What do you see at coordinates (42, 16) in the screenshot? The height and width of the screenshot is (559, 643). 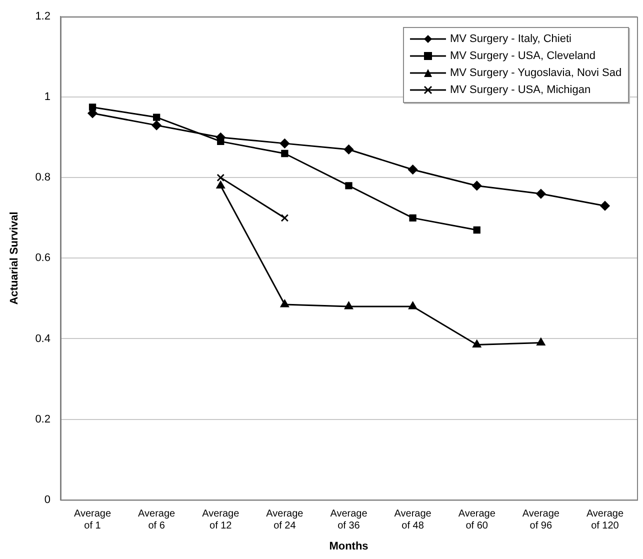 I see `y-tick-label: 1.2` at bounding box center [42, 16].